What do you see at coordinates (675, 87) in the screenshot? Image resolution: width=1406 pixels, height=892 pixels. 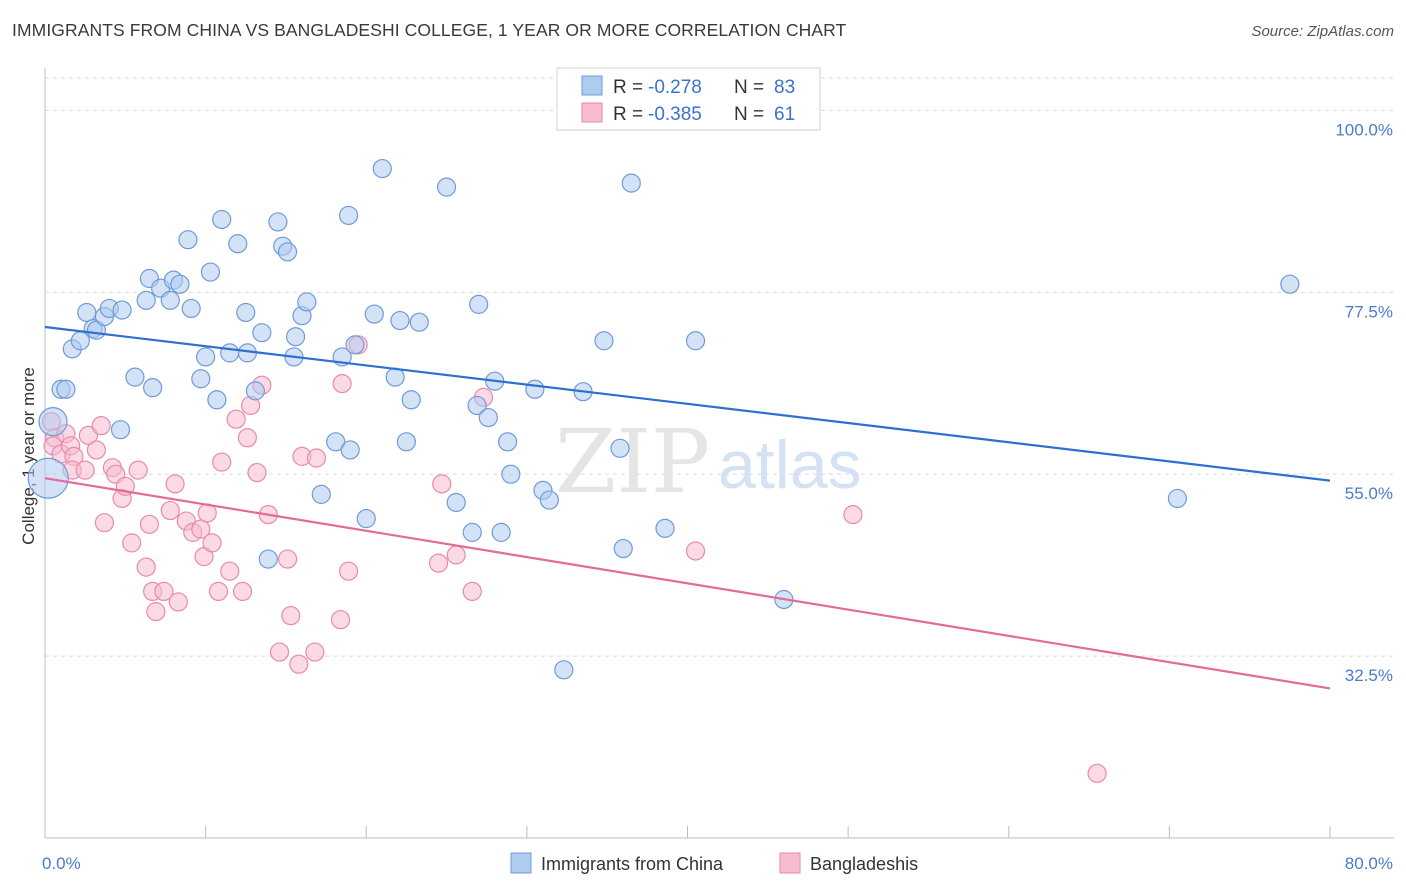 I see `legend-r-value-china: -0.278` at bounding box center [675, 87].